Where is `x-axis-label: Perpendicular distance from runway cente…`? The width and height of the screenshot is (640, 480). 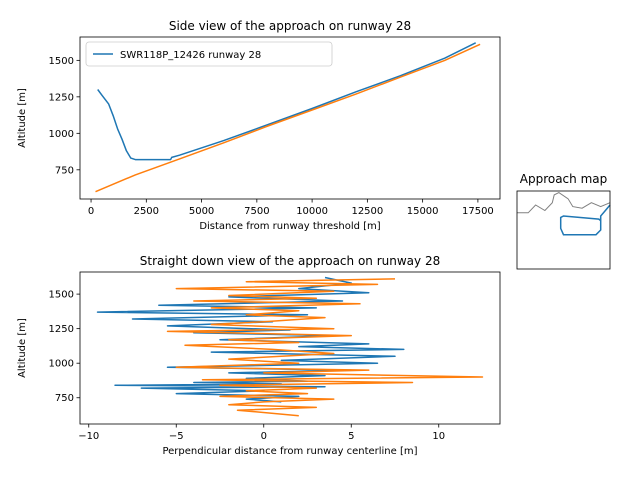 x-axis-label: Perpendicular distance from runway cente… is located at coordinates (289, 451).